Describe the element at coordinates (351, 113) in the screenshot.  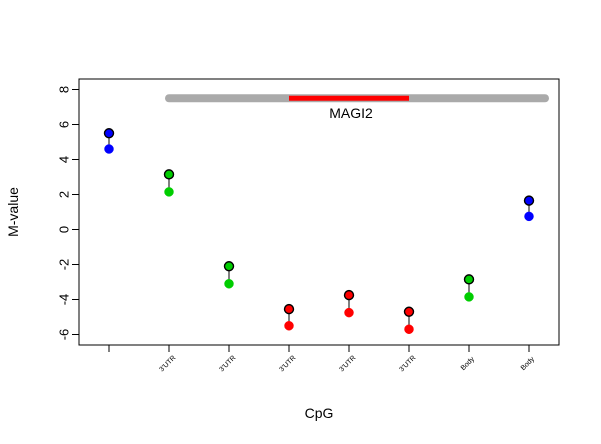
I see `gene-label: MAGI2` at that location.